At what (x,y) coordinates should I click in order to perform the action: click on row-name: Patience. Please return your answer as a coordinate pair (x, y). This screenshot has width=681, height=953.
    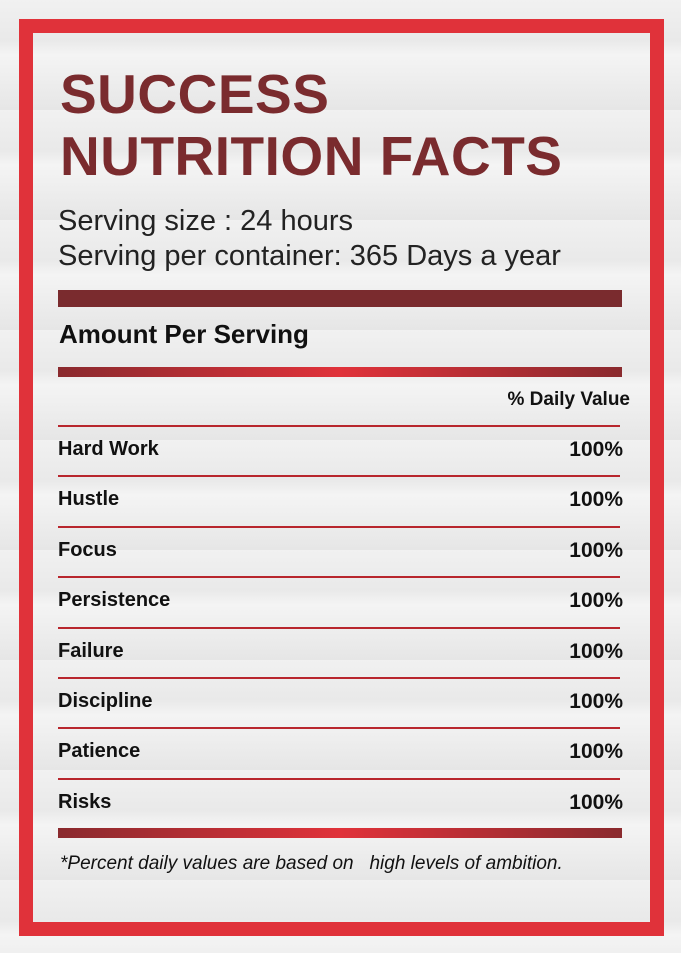
    Looking at the image, I should click on (99, 751).